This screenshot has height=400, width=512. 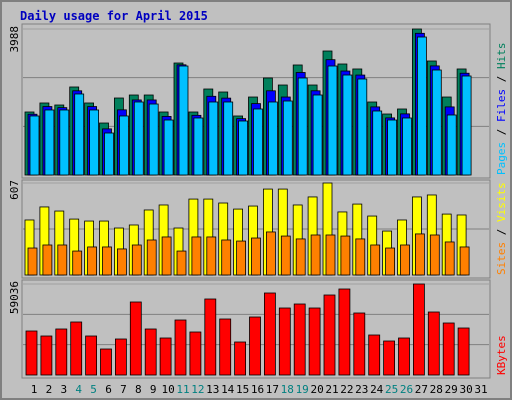 What do you see at coordinates (34, 389) in the screenshot?
I see `x-tick-label: 1` at bounding box center [34, 389].